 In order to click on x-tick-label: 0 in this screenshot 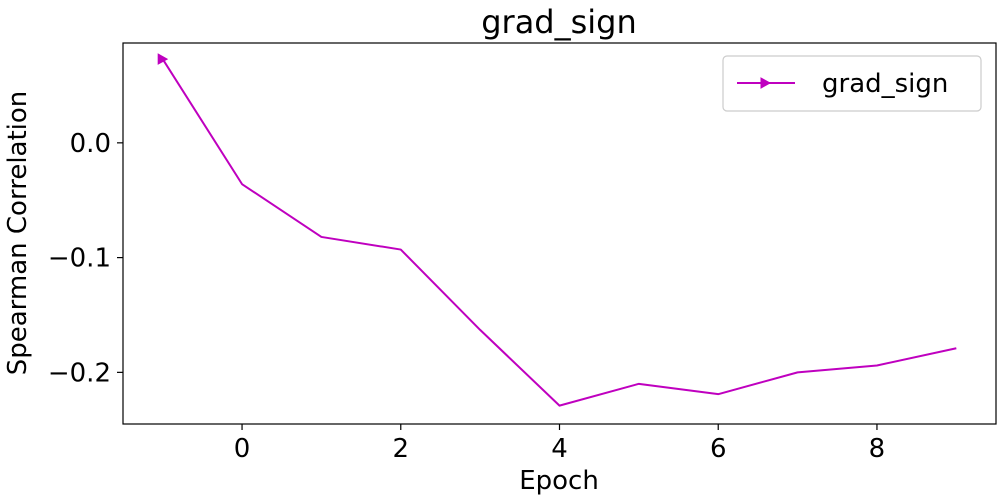, I will do `click(242, 449)`.